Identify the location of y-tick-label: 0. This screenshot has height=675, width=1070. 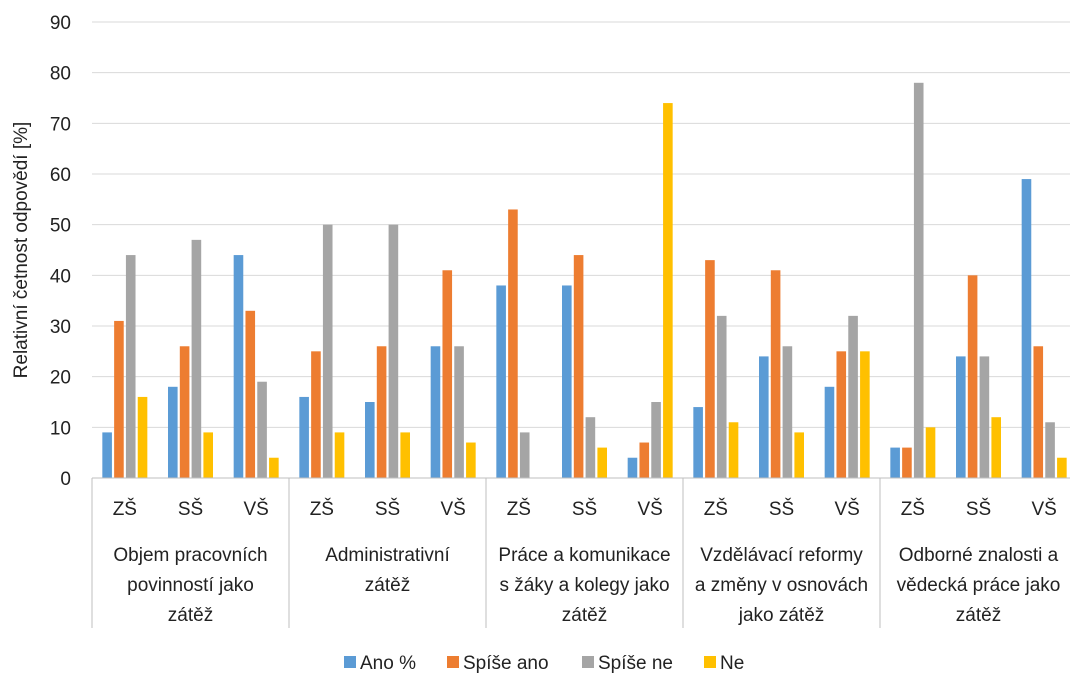
(65, 479).